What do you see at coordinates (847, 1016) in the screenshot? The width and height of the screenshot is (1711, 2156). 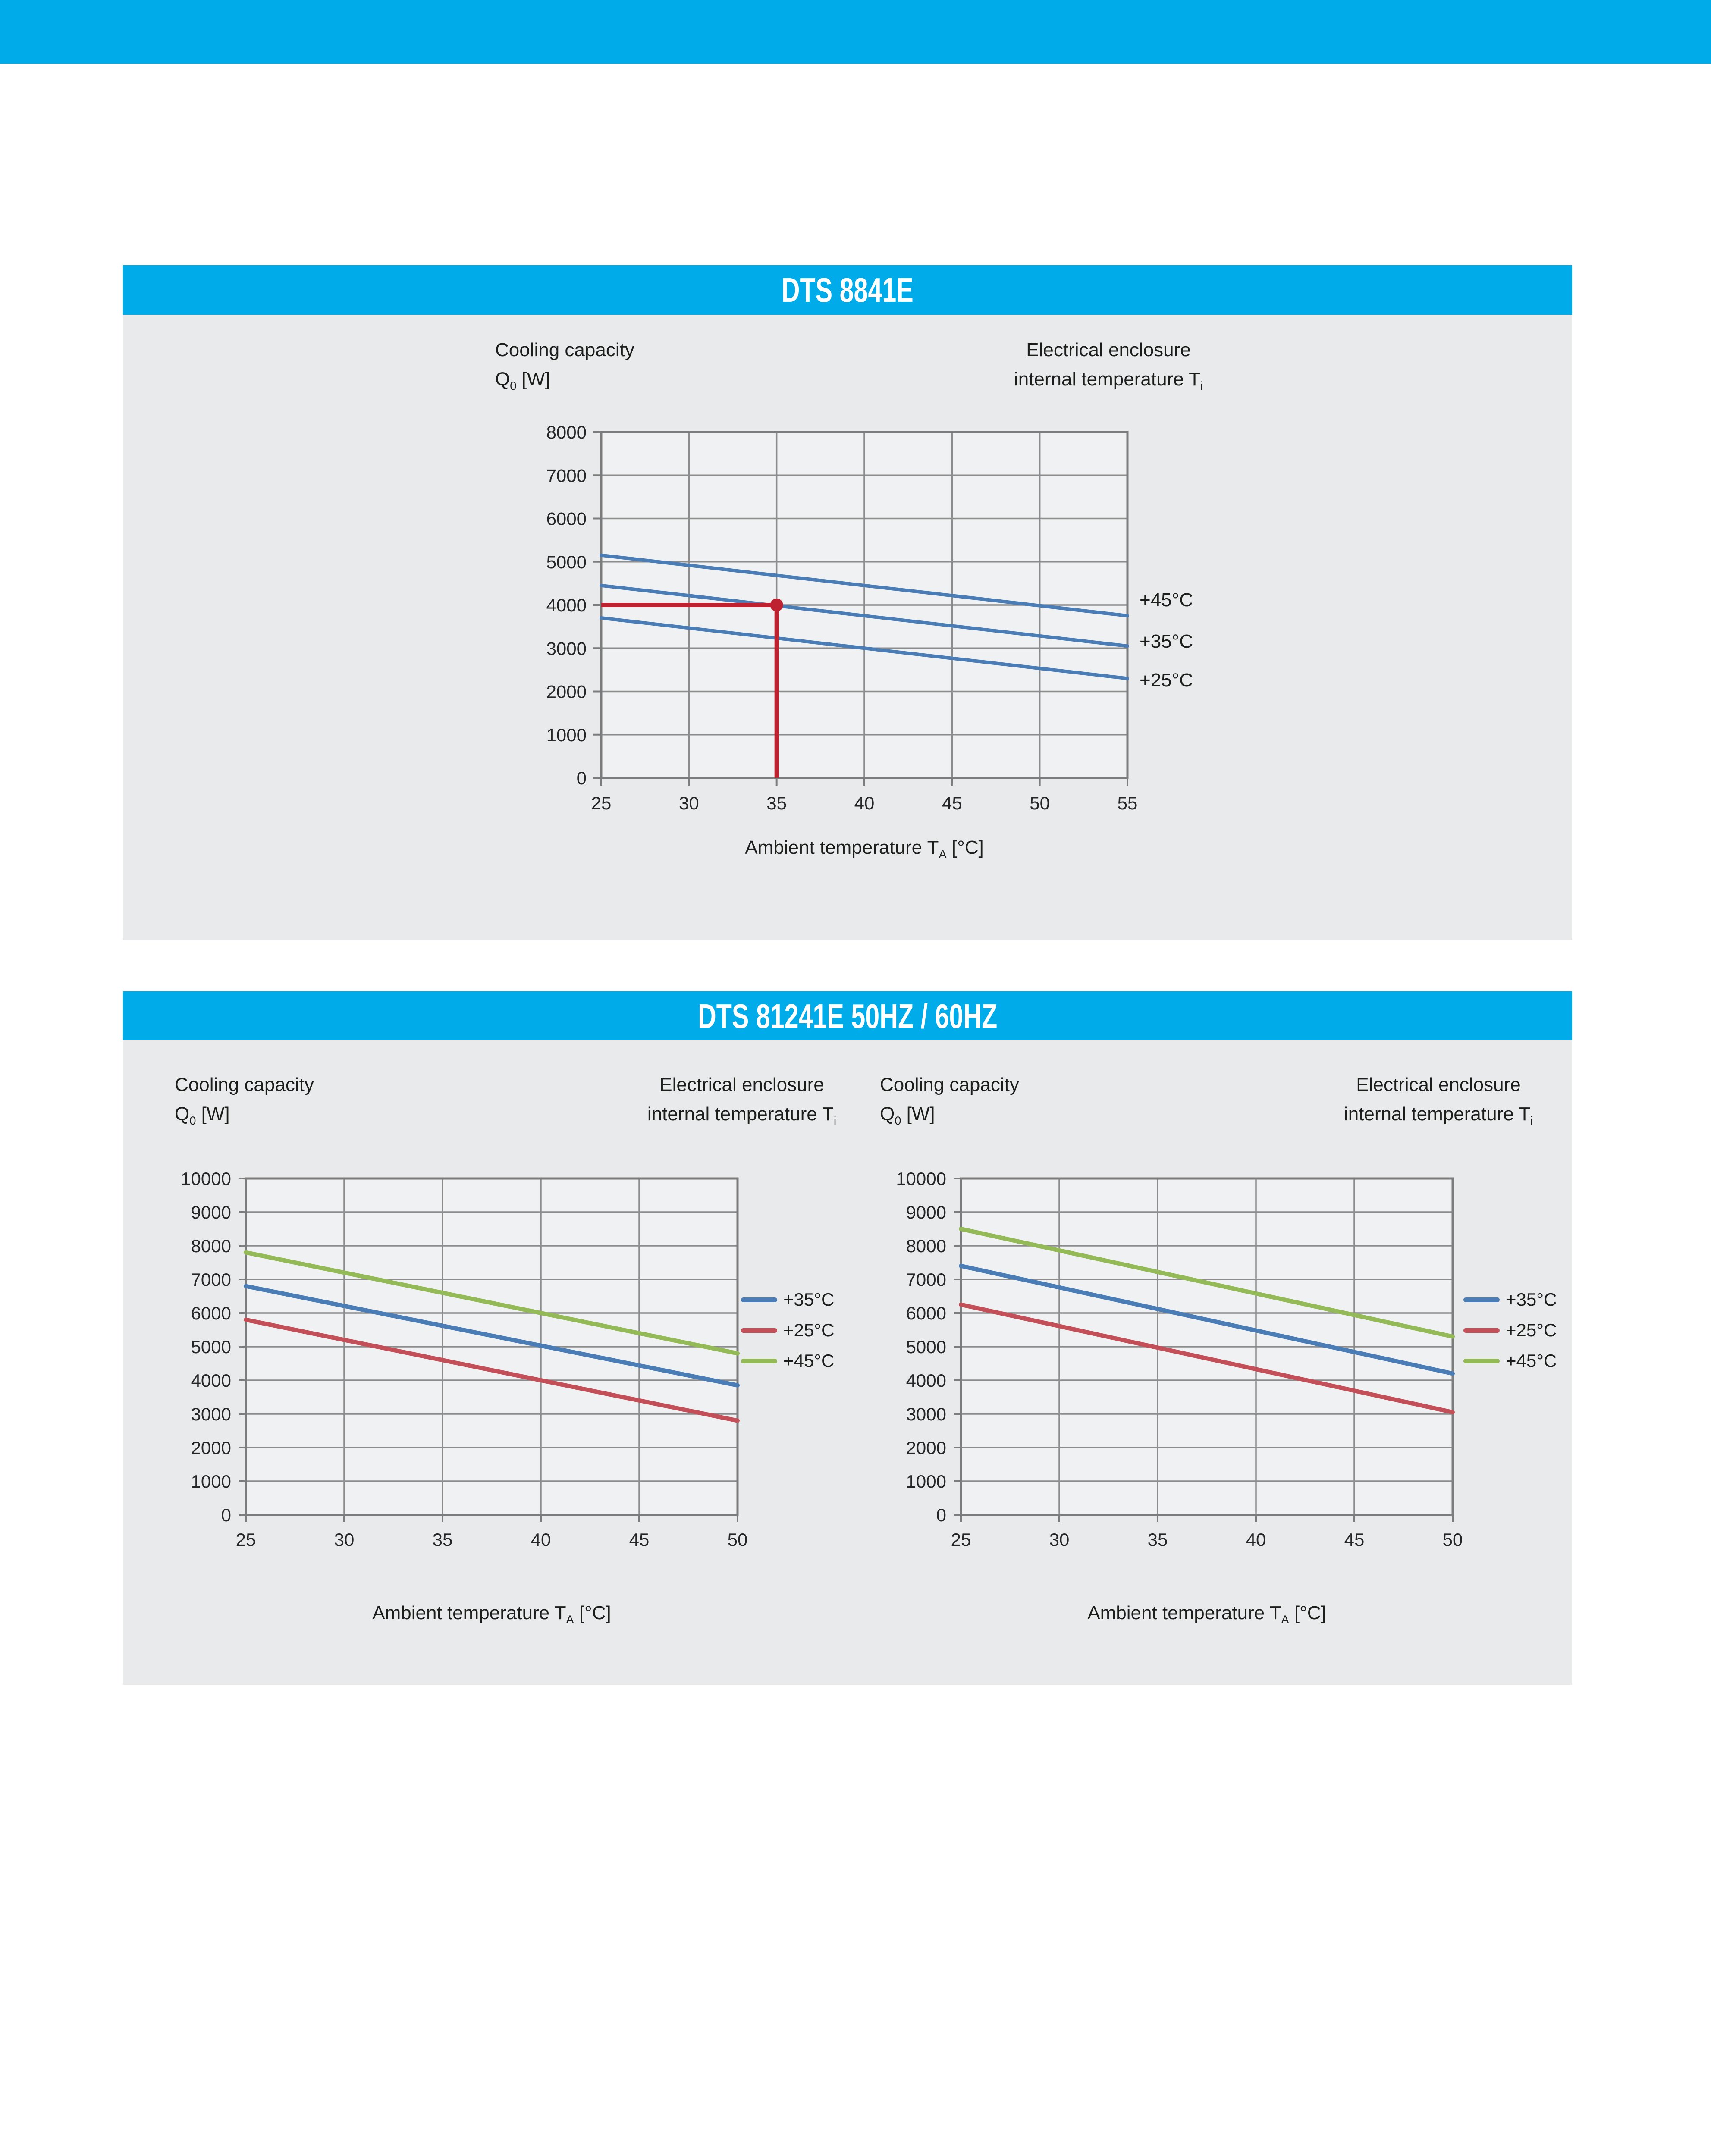 I see `section-title-bar-dts81241e: DTS 81241E 50HZ / 60HZ` at bounding box center [847, 1016].